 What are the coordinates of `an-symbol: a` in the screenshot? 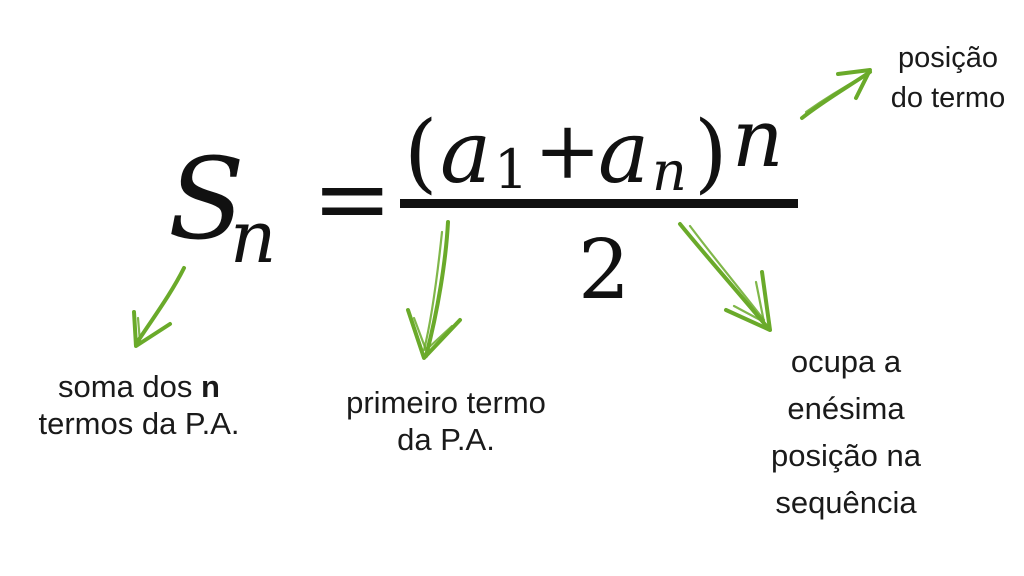 It's located at (623, 153).